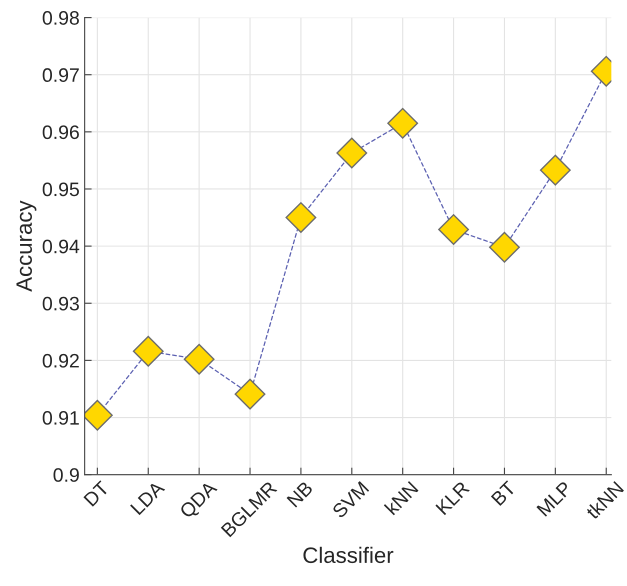 The image size is (627, 586). Describe the element at coordinates (66, 475) in the screenshot. I see `y-tick-label: 0.9` at that location.